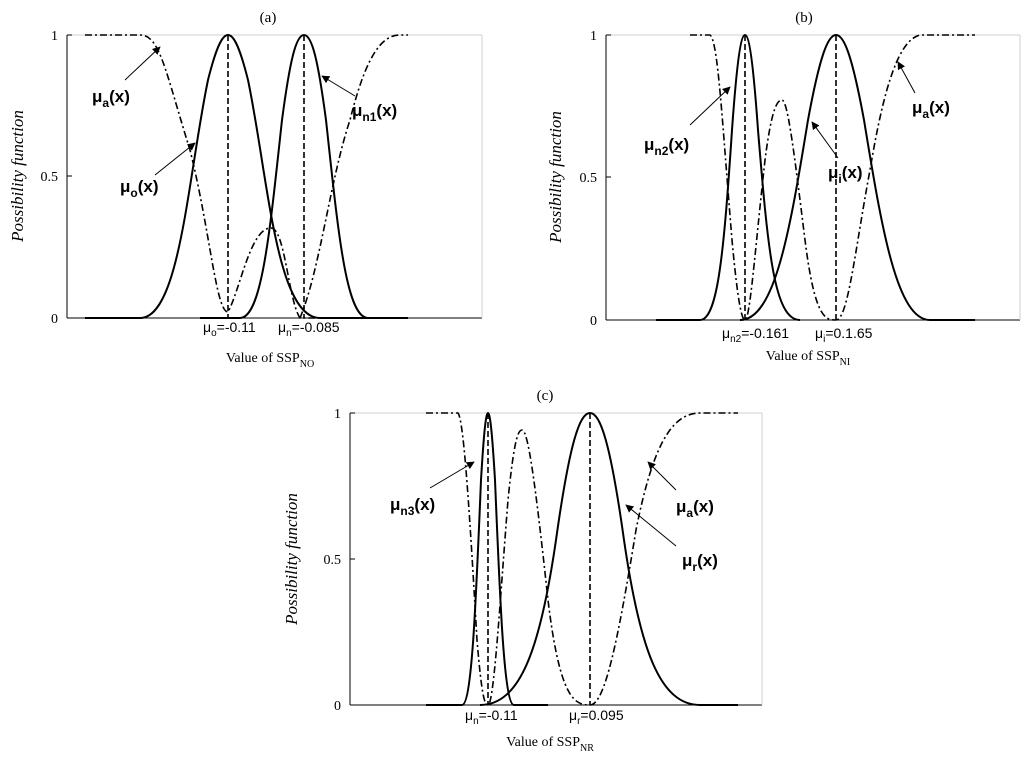 This screenshot has height=766, width=1024. Describe the element at coordinates (666, 146) in the screenshot. I see `panel-b-annotation-mu-n2: μn2(x)` at that location.